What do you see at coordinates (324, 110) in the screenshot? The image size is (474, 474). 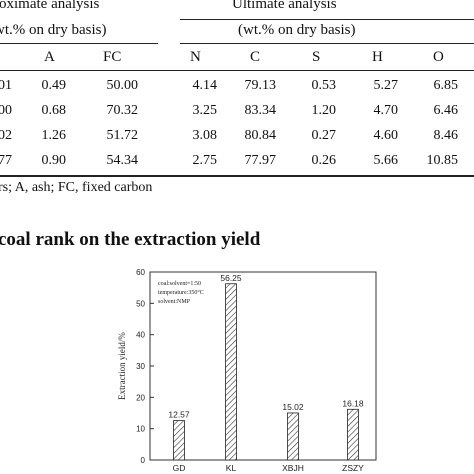 I see `table-cell: 1.20` at bounding box center [324, 110].